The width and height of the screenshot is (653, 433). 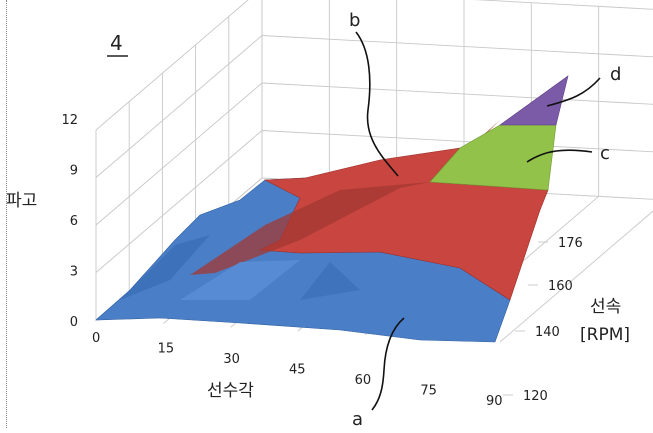 I want to click on margin-dotted-line, so click(x=6, y=214).